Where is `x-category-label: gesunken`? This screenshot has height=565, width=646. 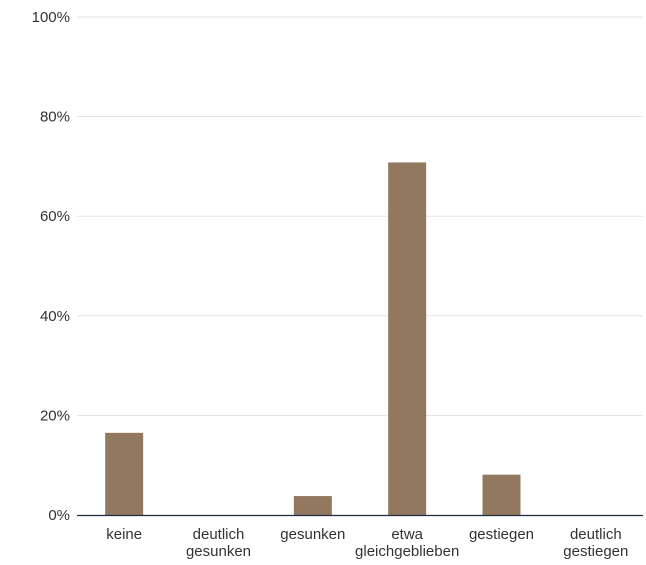
x-category-label: gesunken is located at coordinates (312, 534).